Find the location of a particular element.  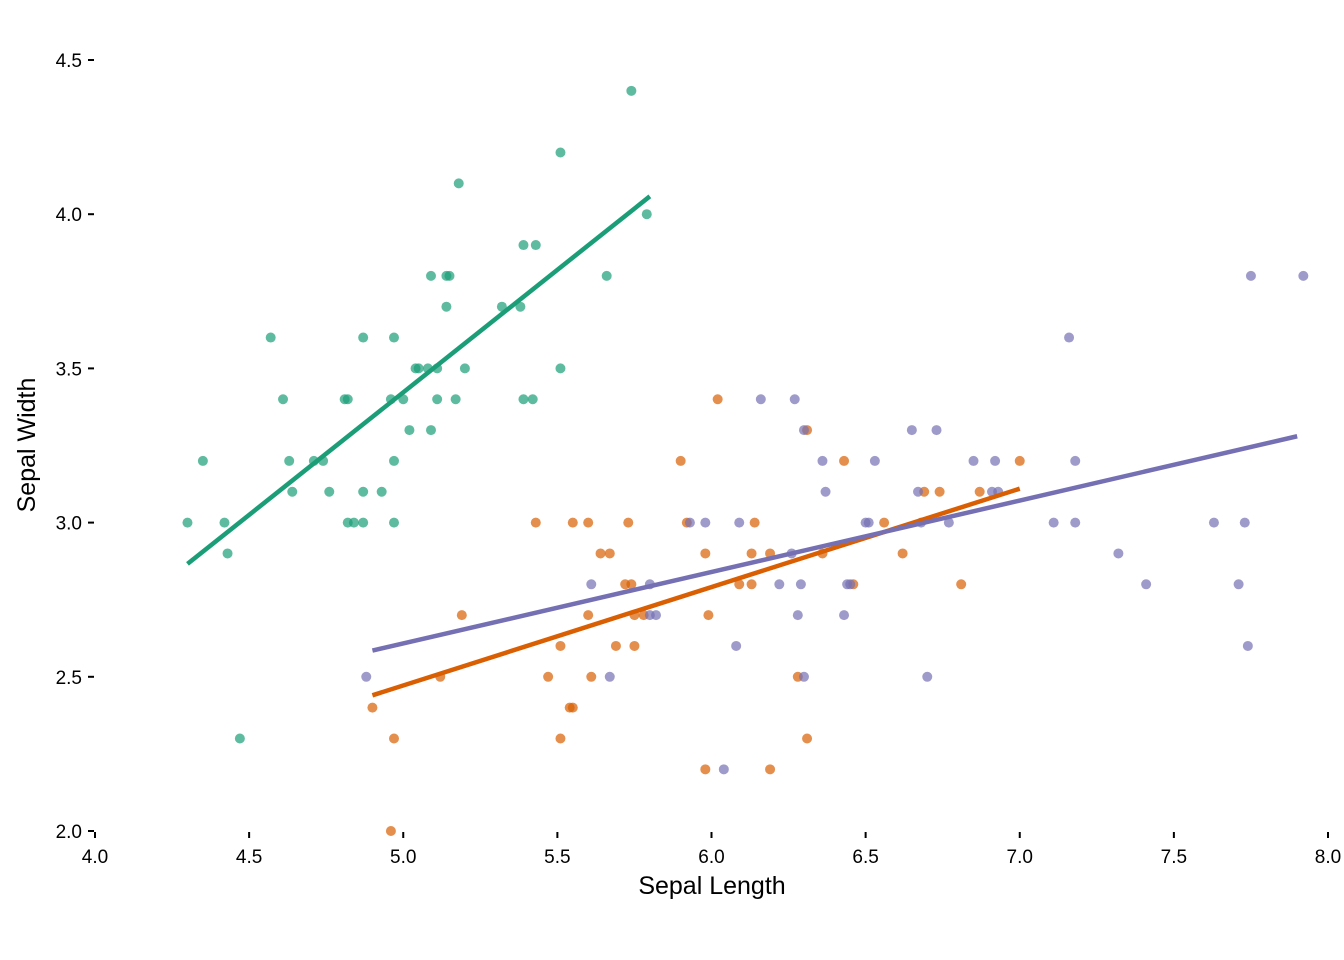

y-tick-label: 3.0 is located at coordinates (69, 524).